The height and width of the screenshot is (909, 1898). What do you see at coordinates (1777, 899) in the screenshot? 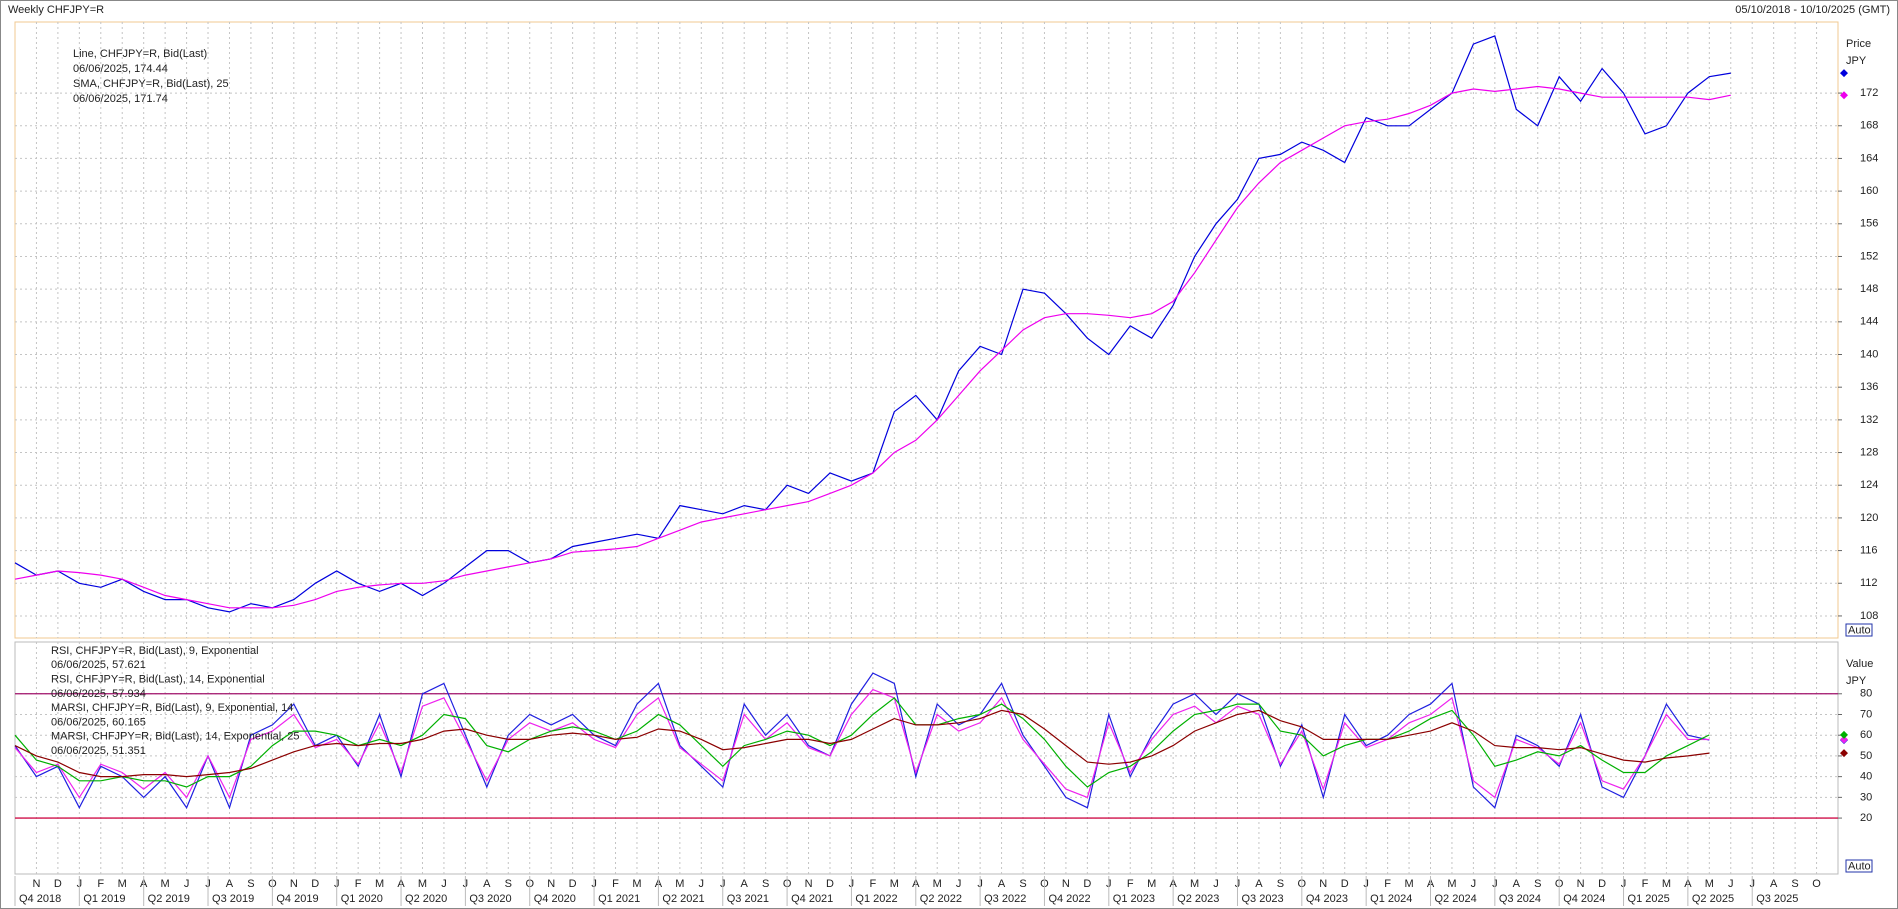
I see `quarter-label: Q3 2025` at bounding box center [1777, 899].